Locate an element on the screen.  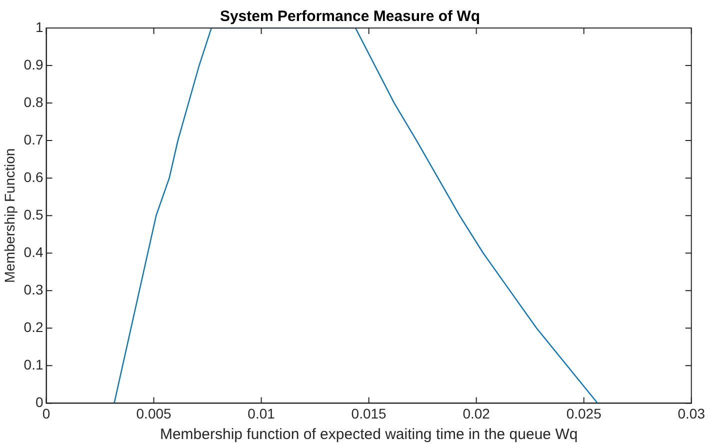
y-tick-label: 0.7 is located at coordinates (34, 139).